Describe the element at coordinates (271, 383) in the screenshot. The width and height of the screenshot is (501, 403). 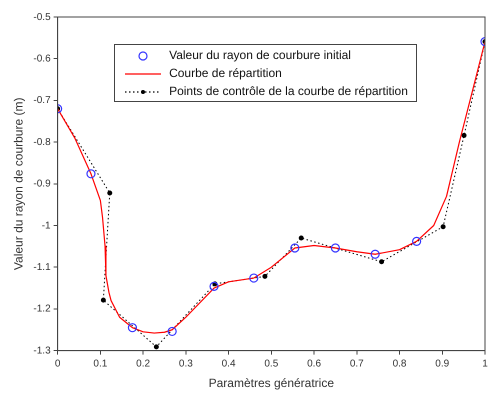
I see `x-axis-title: Paramètres génératrice` at that location.